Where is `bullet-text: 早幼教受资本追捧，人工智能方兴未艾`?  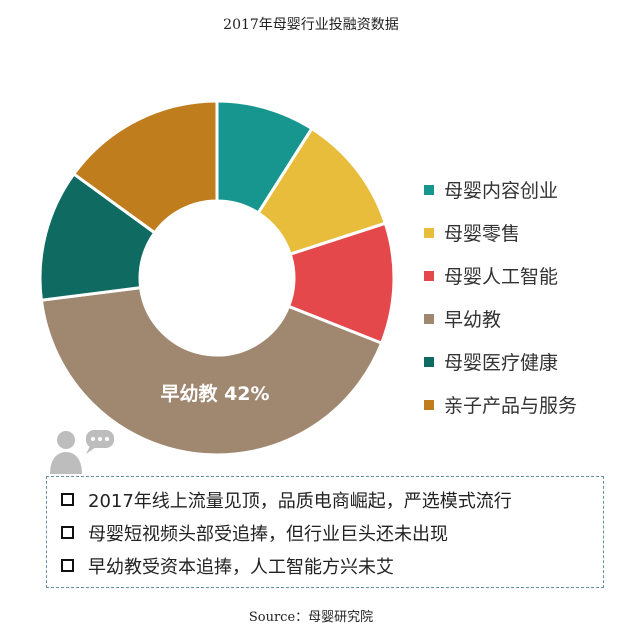 bullet-text: 早幼教受资本追捧，人工智能方兴未艾 is located at coordinates (241, 567).